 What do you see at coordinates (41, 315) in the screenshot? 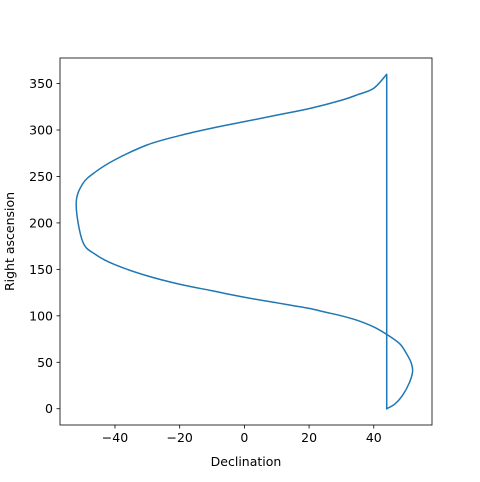
I see `y-tick-label: 100` at bounding box center [41, 315].